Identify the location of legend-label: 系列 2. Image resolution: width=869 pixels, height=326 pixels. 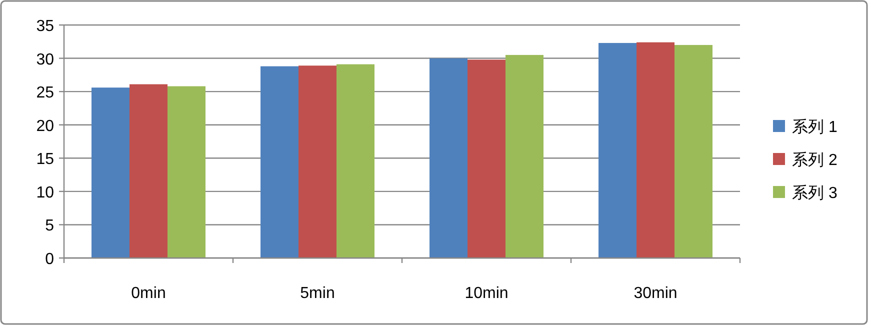
(815, 160).